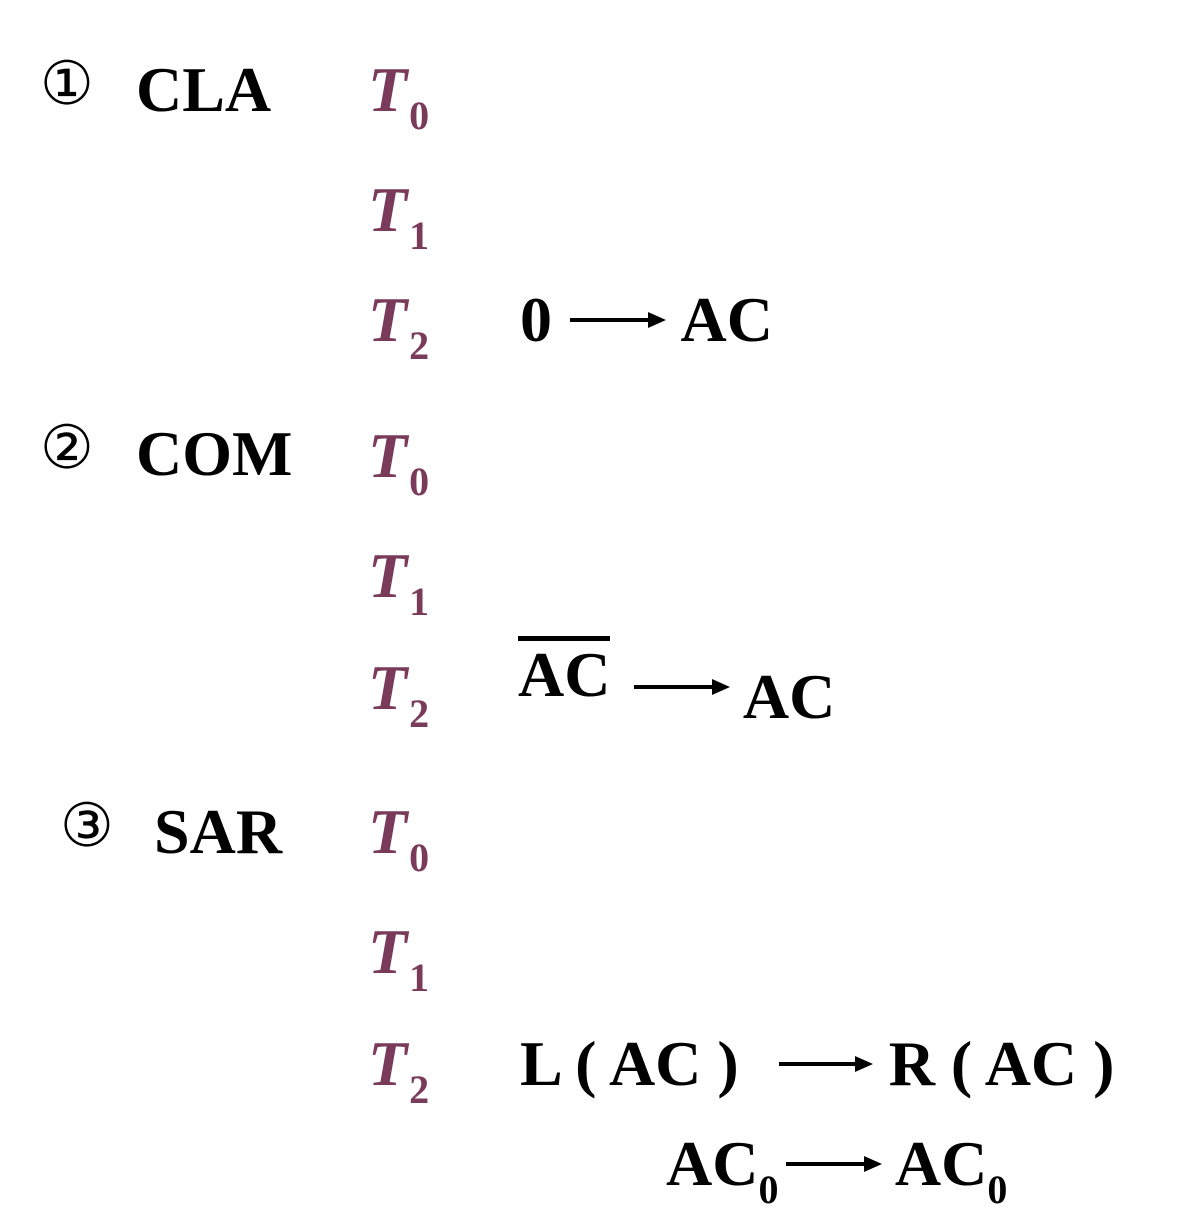  What do you see at coordinates (564, 671) in the screenshot?
I see `op-source-complemented: AC` at bounding box center [564, 671].